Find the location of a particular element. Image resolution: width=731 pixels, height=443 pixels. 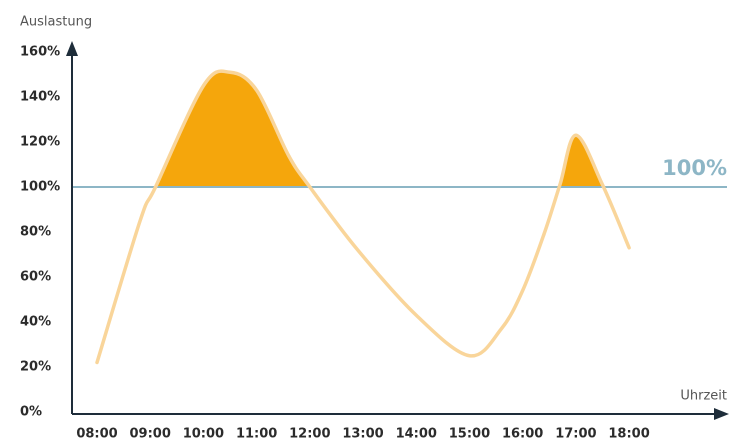

y-tick-label: 80% is located at coordinates (35, 232).